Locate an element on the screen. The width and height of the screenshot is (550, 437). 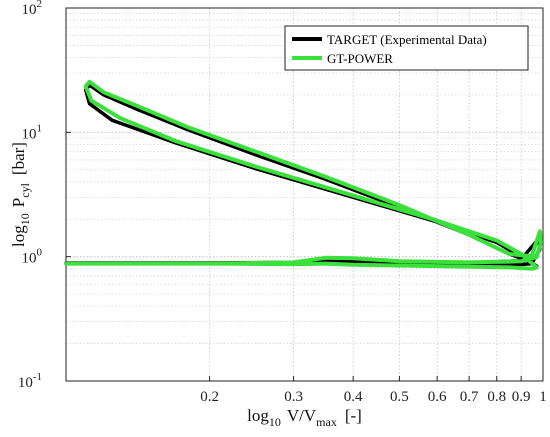
x-axis-label: log10 V/Vmax [-] is located at coordinates (304, 417).